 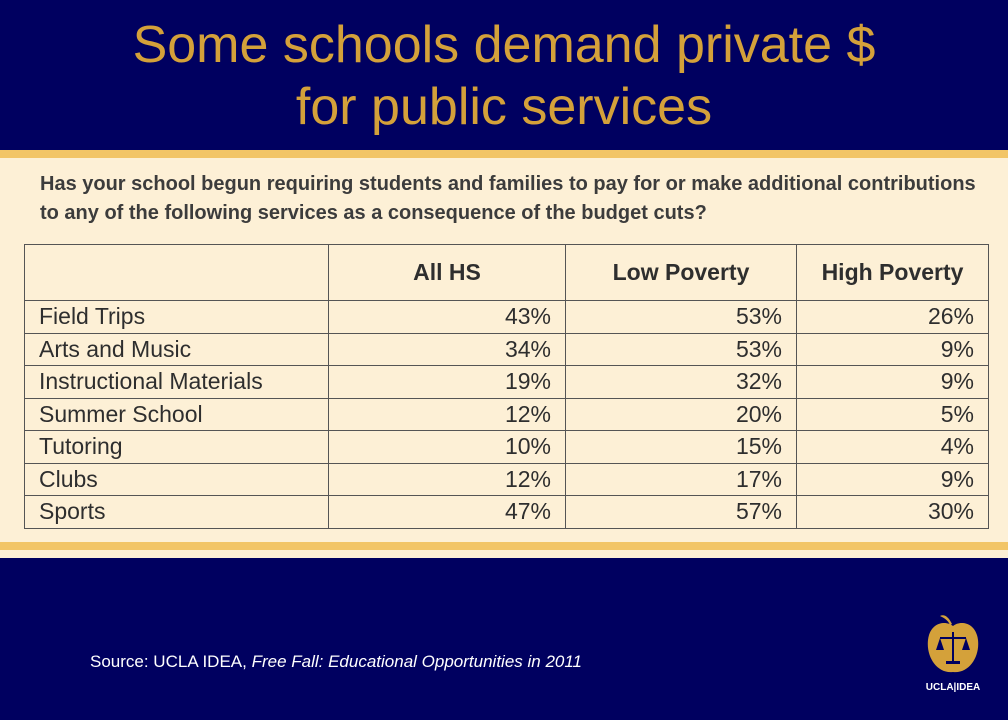 I want to click on row-label: Summer School, so click(x=176, y=414).